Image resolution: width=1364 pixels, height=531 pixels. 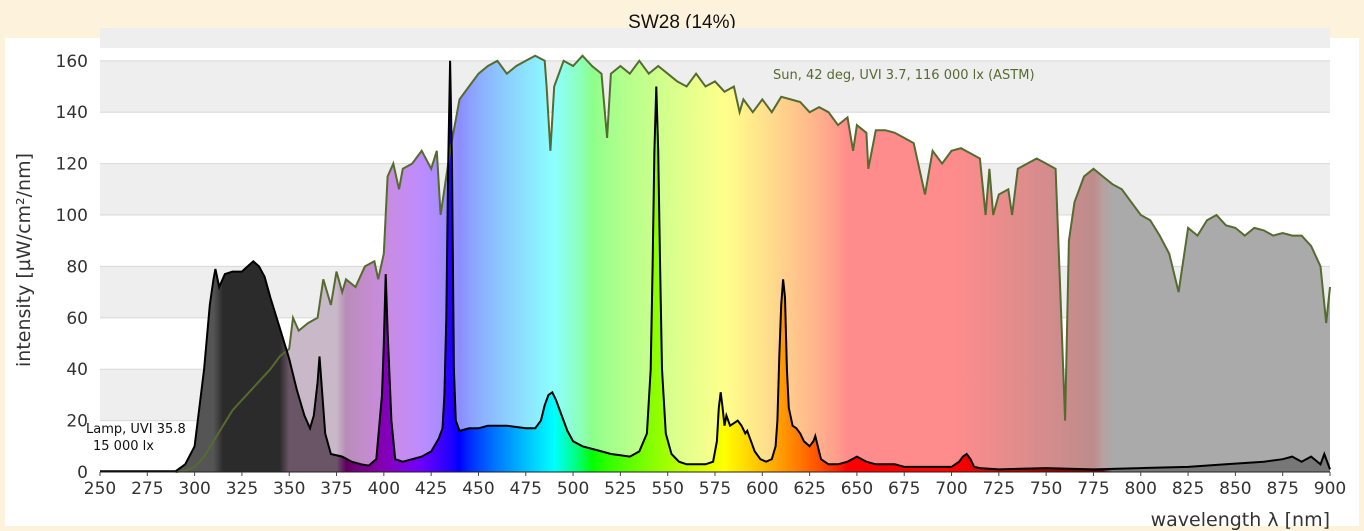 I want to click on x-tick-label: 300, so click(x=194, y=489).